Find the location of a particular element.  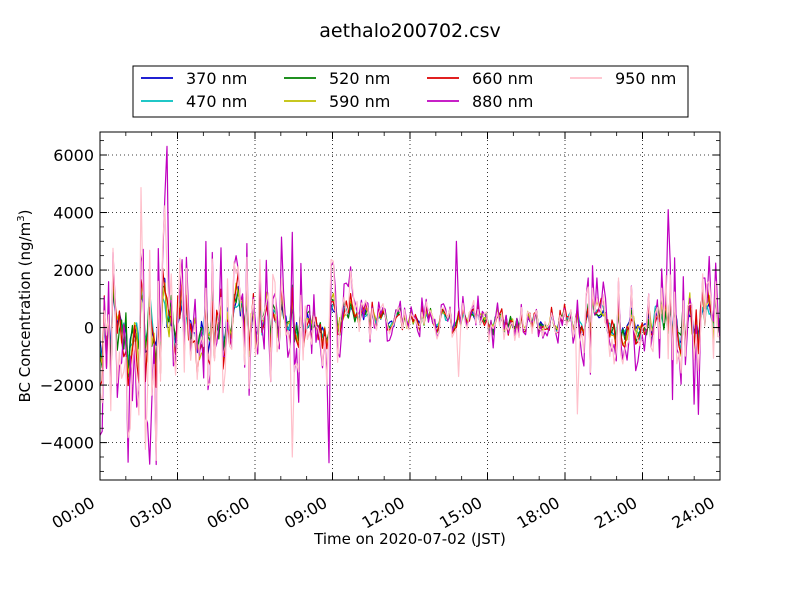

legend-box is located at coordinates (410, 91).